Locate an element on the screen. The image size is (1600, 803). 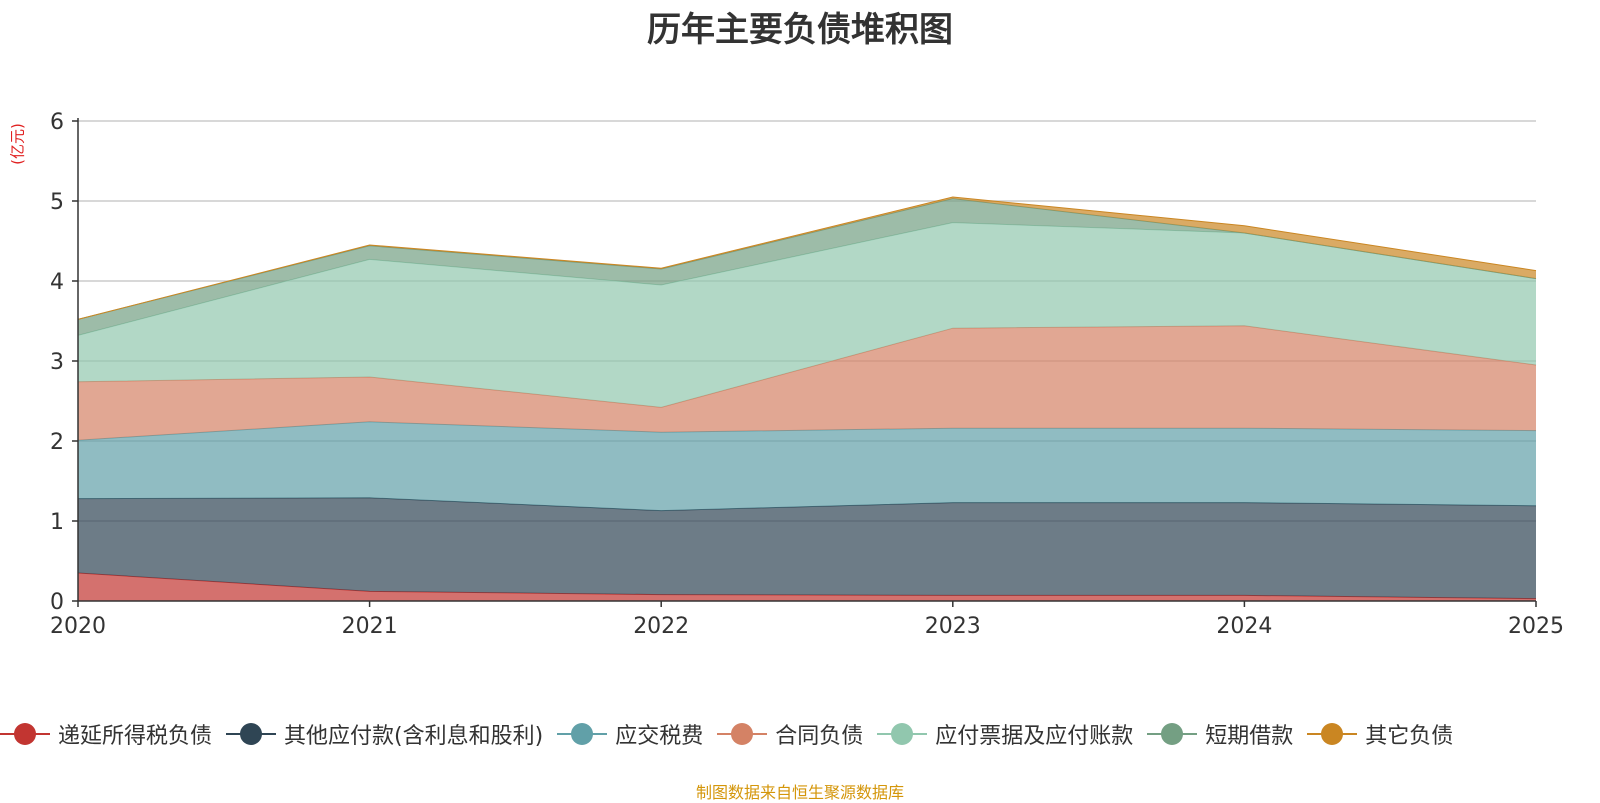
x-tick-label: 2024 is located at coordinates (1244, 626).